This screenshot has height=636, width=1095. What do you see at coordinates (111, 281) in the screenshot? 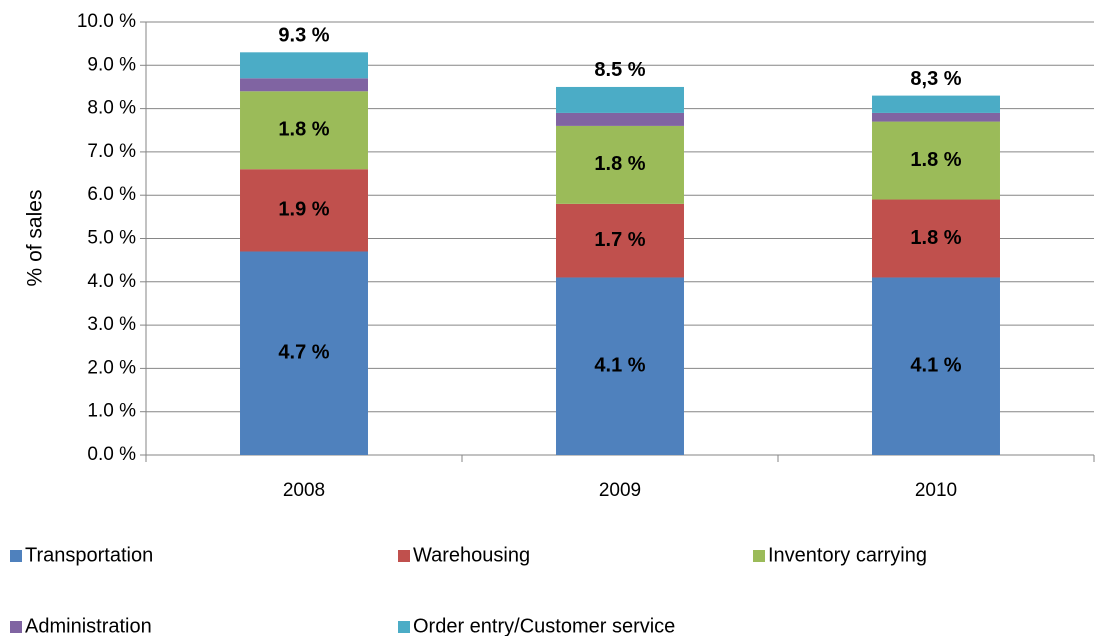
I see `y-tick-label: 4.0 %` at bounding box center [111, 281].